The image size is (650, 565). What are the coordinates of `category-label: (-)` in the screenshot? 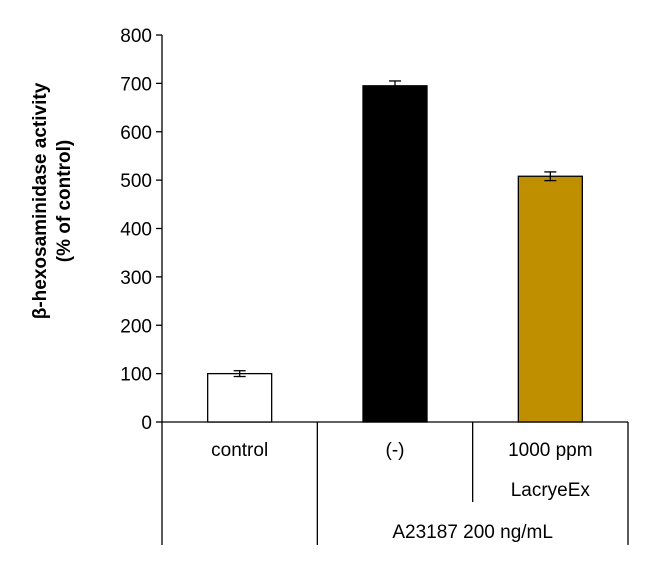 It's located at (395, 450).